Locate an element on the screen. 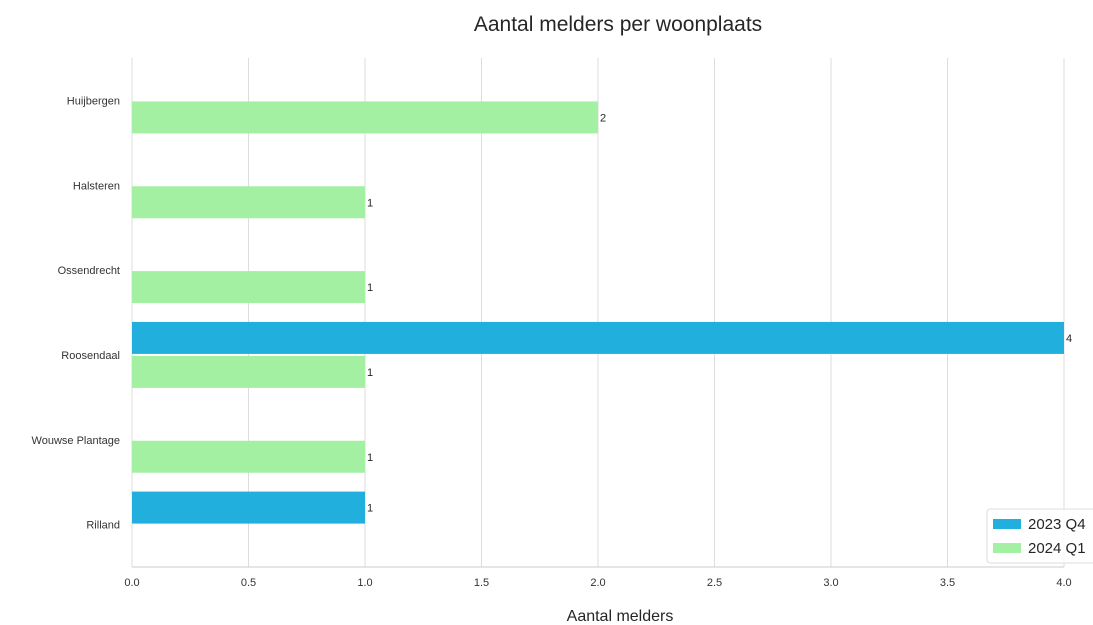 This screenshot has width=1093, height=625. x-tick-labels: 0.0 0.5 1.0 1.5 2.0 2.5 3.0 3.5 4.0 is located at coordinates (597, 583).